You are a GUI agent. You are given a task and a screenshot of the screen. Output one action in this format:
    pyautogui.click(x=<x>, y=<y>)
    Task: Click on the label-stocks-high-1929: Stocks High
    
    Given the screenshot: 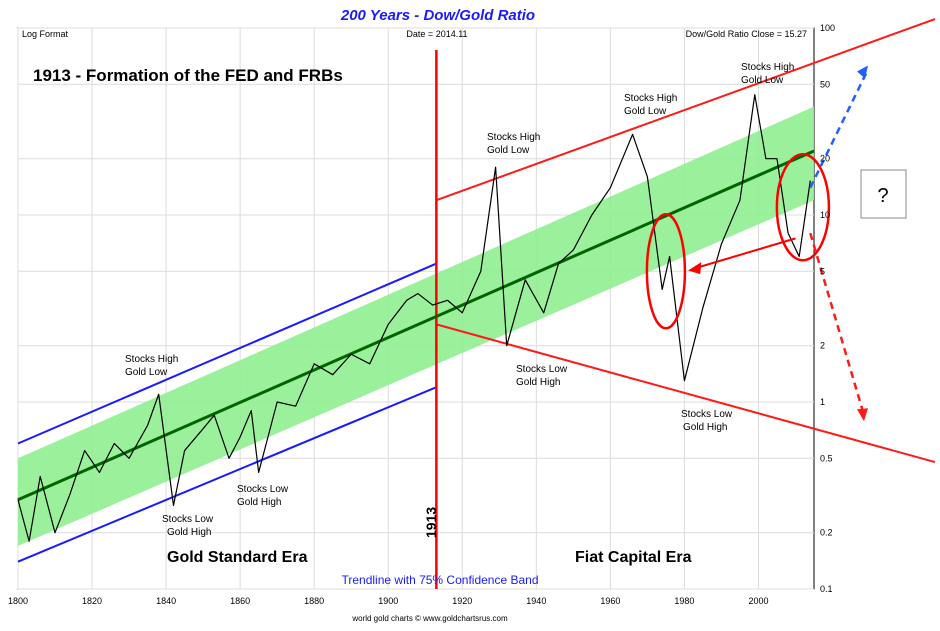 What is the action you would take?
    pyautogui.click(x=513, y=137)
    